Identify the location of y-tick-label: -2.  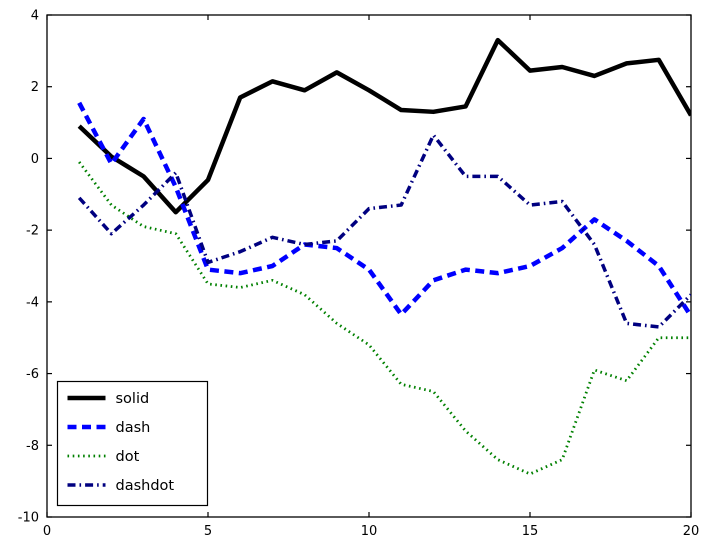
(32, 231).